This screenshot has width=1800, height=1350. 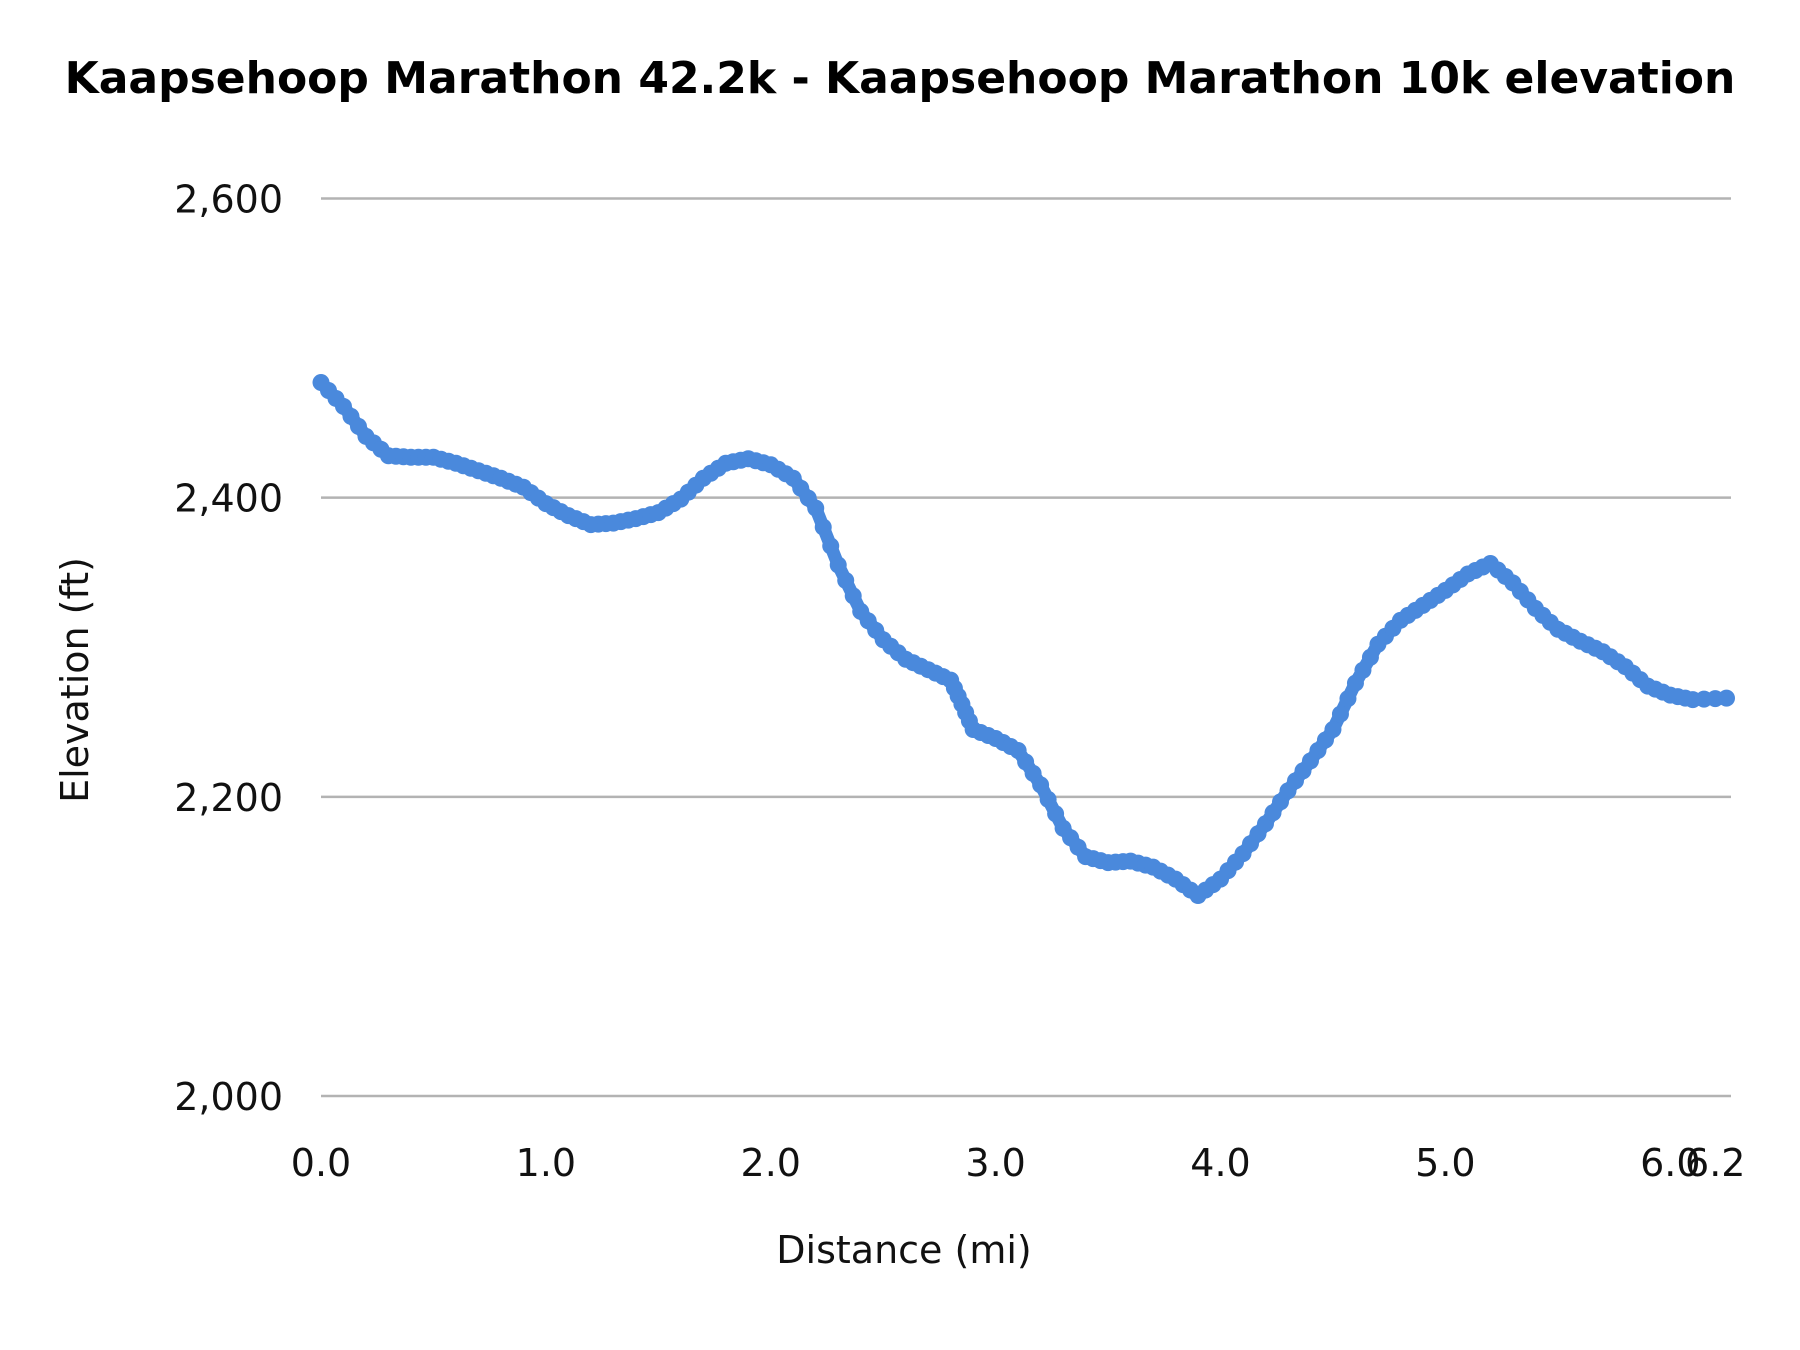 I want to click on x-axis-title: Distance (mi), so click(x=903, y=1250).